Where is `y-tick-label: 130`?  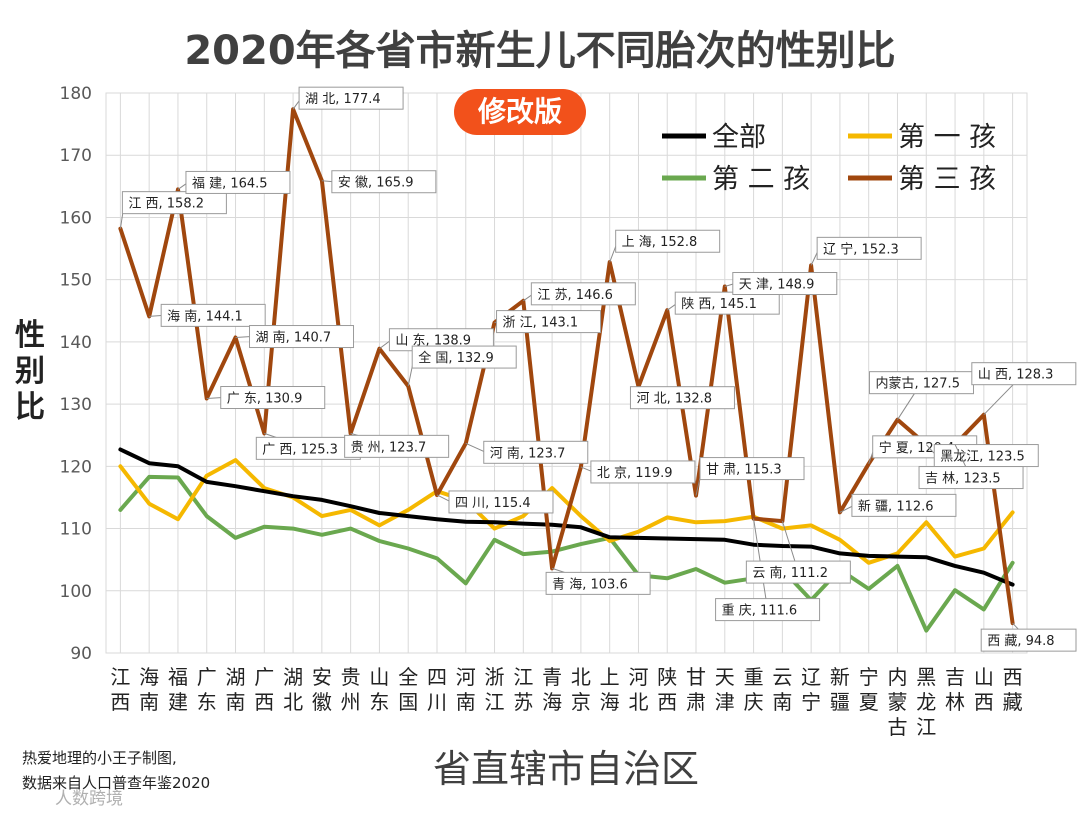
y-tick-label: 130 is located at coordinates (76, 405).